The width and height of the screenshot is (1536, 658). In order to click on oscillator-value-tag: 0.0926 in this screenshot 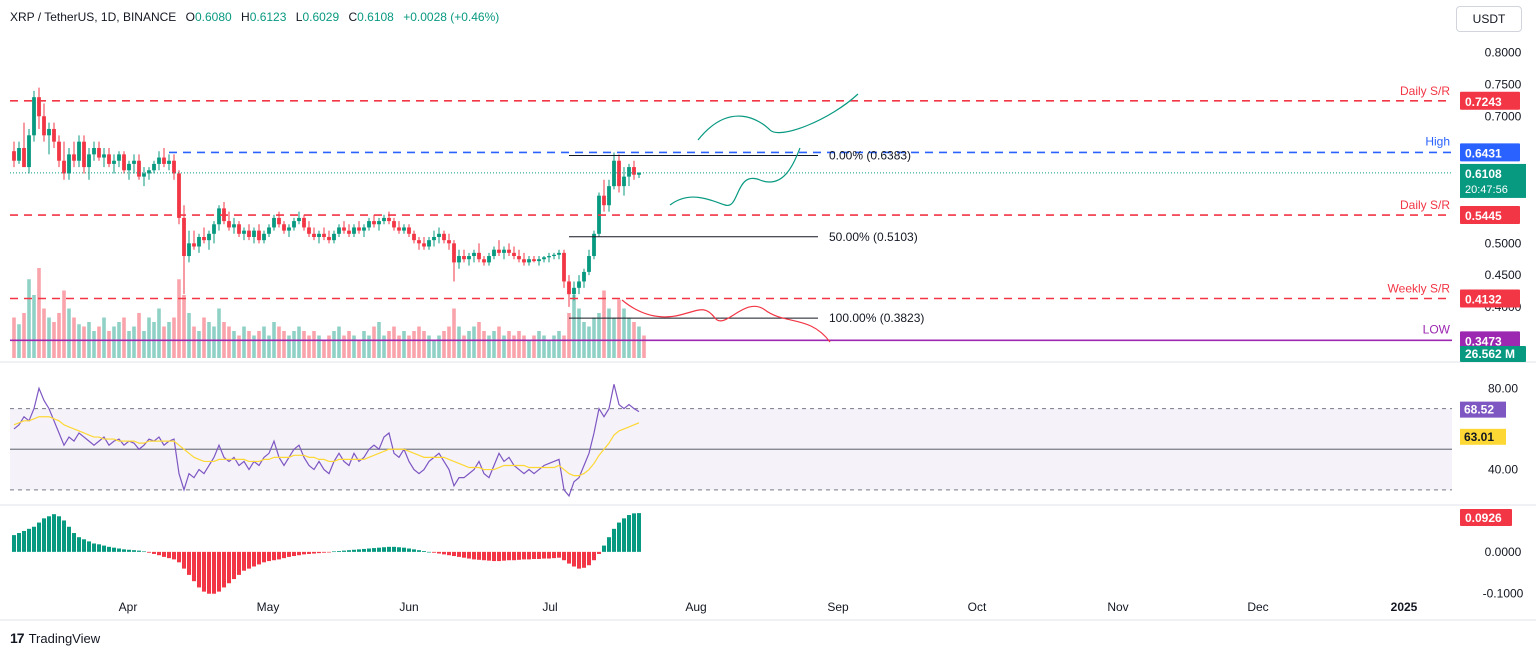, I will do `click(1483, 518)`.